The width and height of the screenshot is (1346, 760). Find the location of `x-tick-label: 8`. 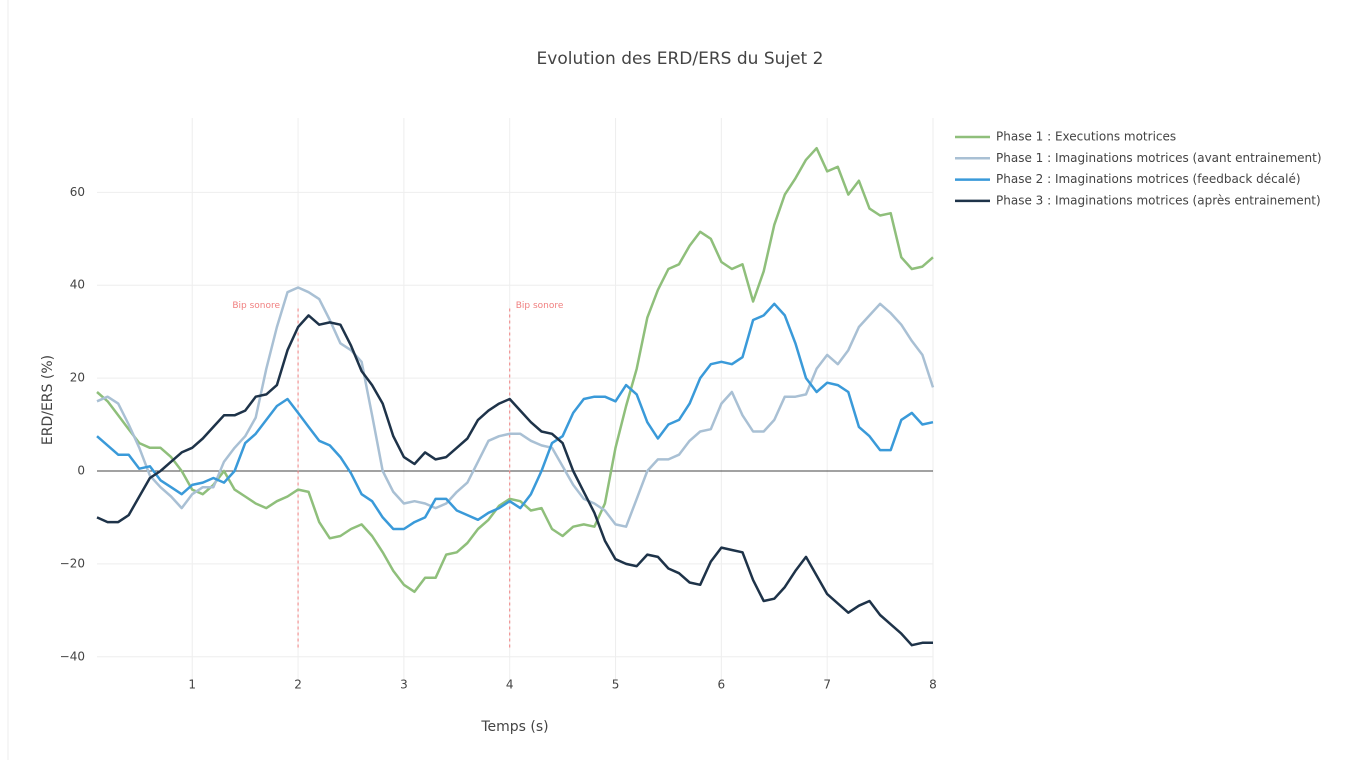

x-tick-label: 8 is located at coordinates (933, 685).